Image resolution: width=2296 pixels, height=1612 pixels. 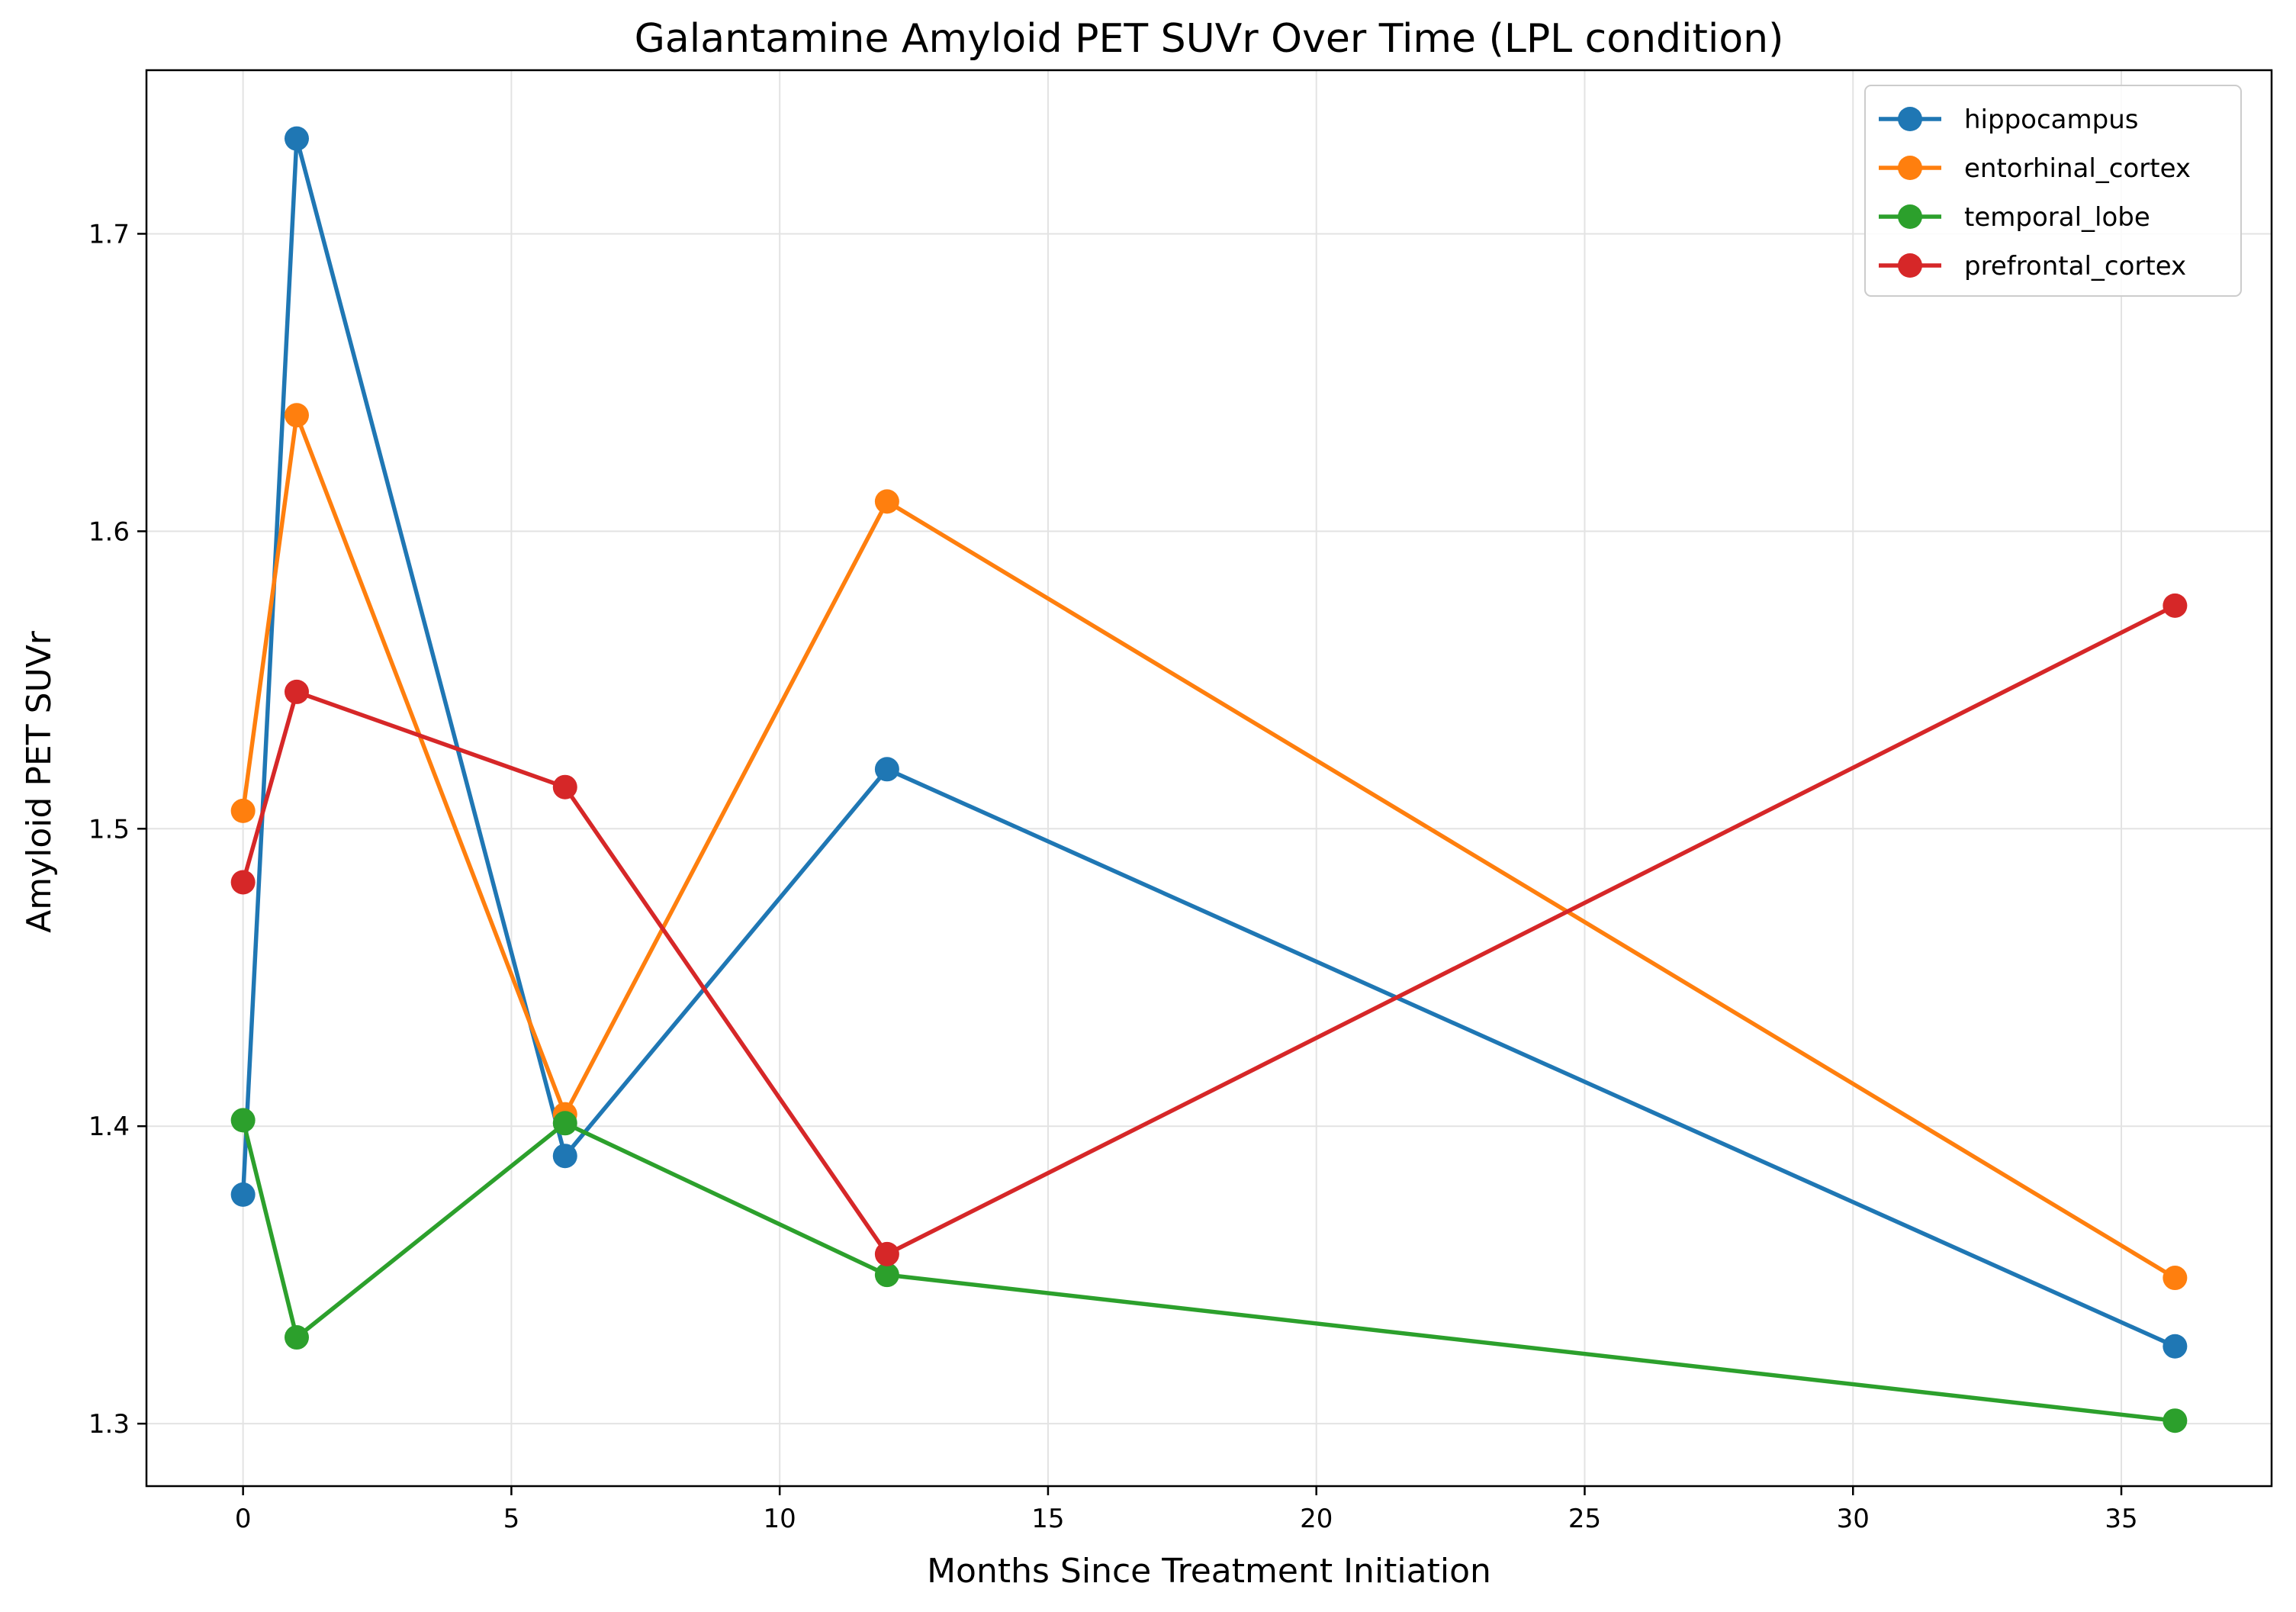 What do you see at coordinates (2057, 218) in the screenshot?
I see `legend-label: temporal_lobe` at bounding box center [2057, 218].